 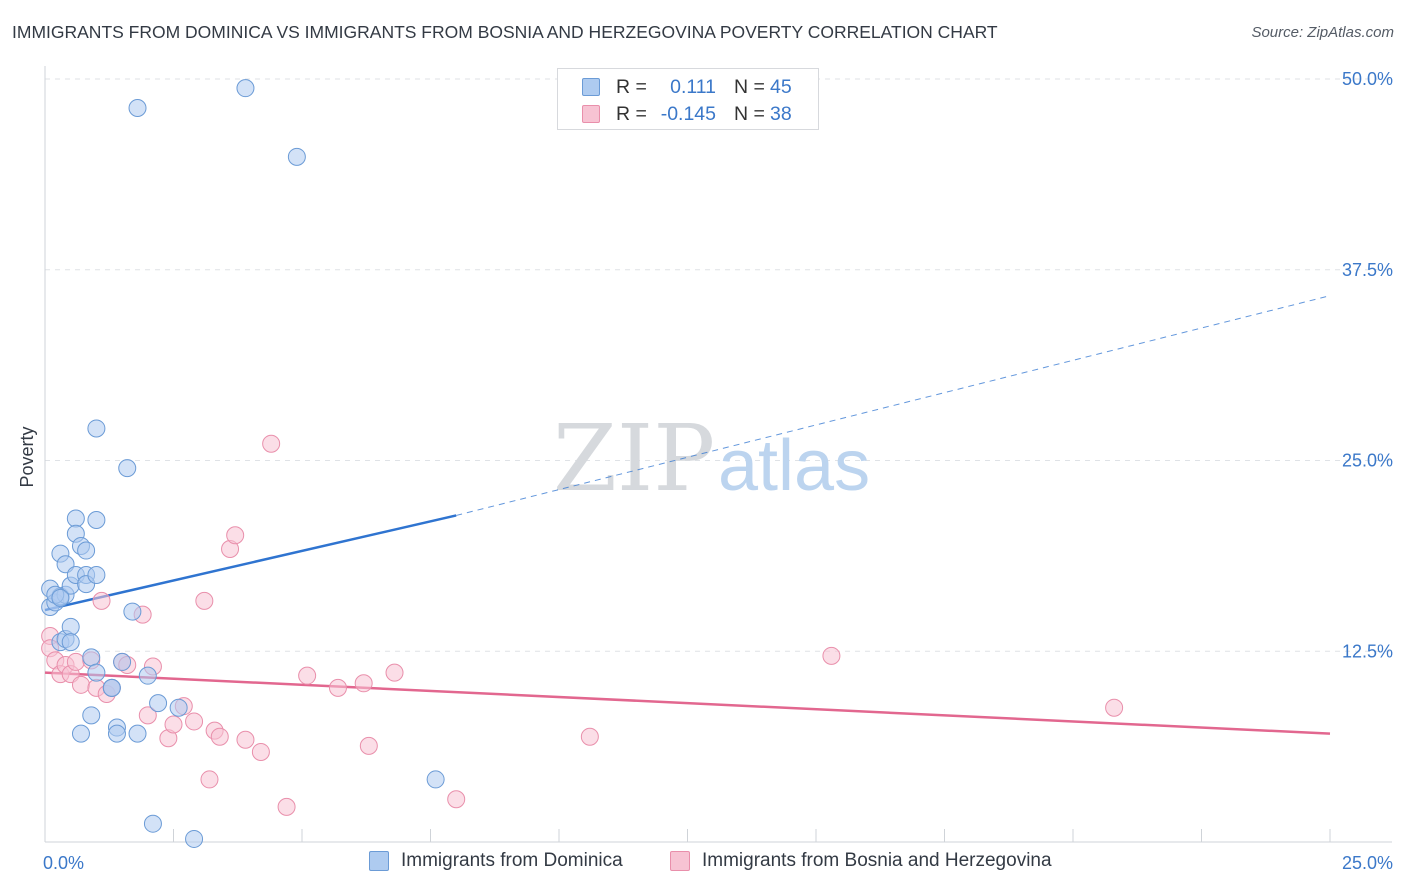 What do you see at coordinates (693, 86) in the screenshot?
I see `legend-r-value: 0.111` at bounding box center [693, 86].